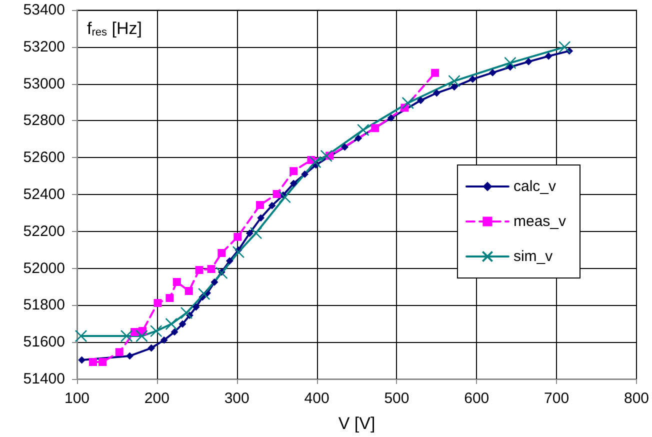  I want to click on y-tick-label: 52000, so click(44, 268).